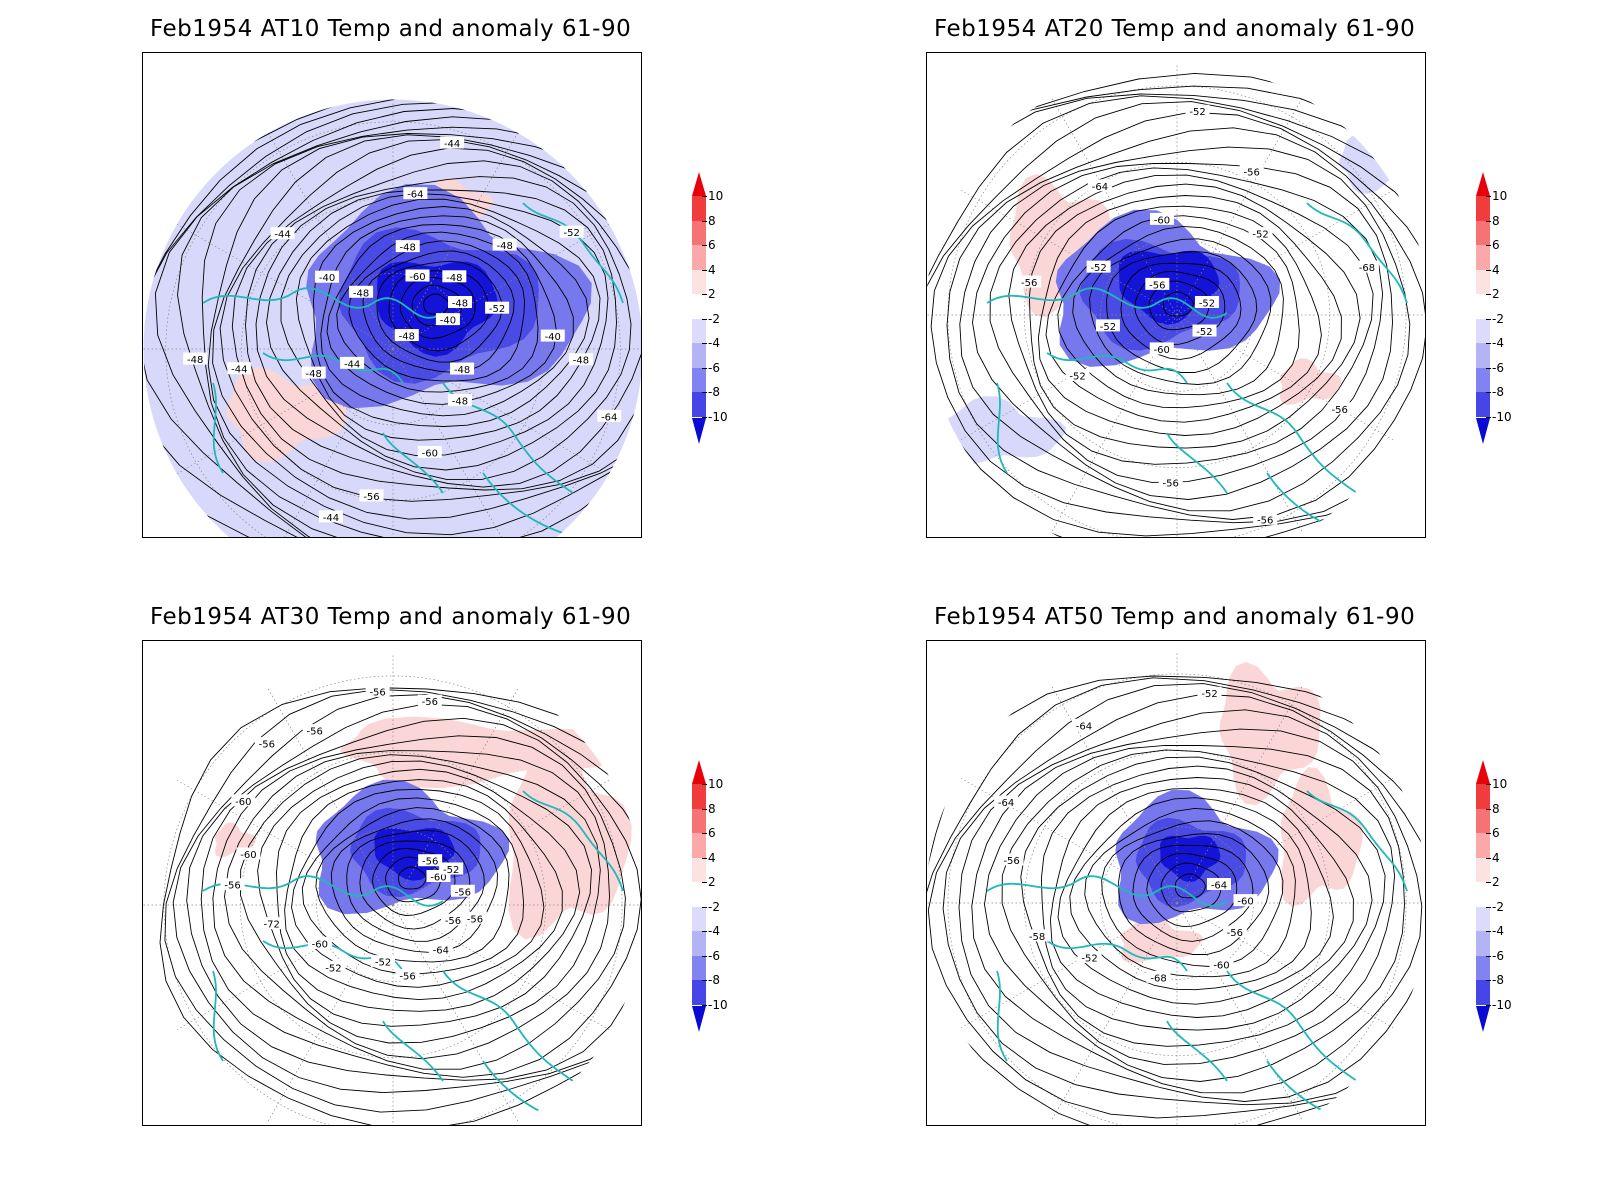 Image resolution: width=1600 pixels, height=1200 pixels. I want to click on colorbar-tick-label: -8, so click(711, 980).